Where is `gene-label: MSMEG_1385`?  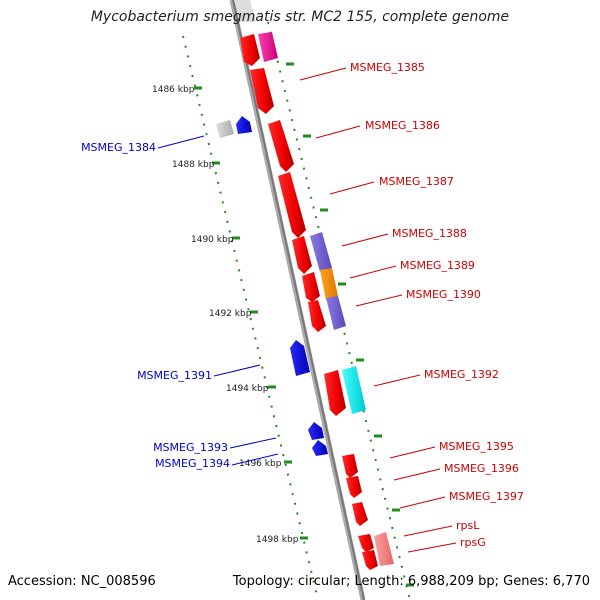 gene-label: MSMEG_1385 is located at coordinates (387, 67).